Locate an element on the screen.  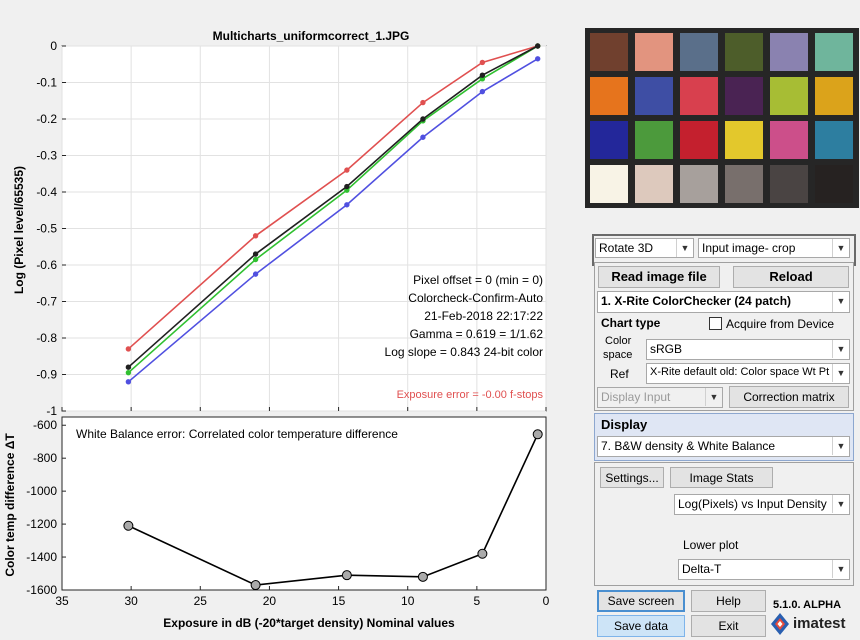
annotation-date: 21-Feb-2018 22:17:22 is located at coordinates (483, 316).